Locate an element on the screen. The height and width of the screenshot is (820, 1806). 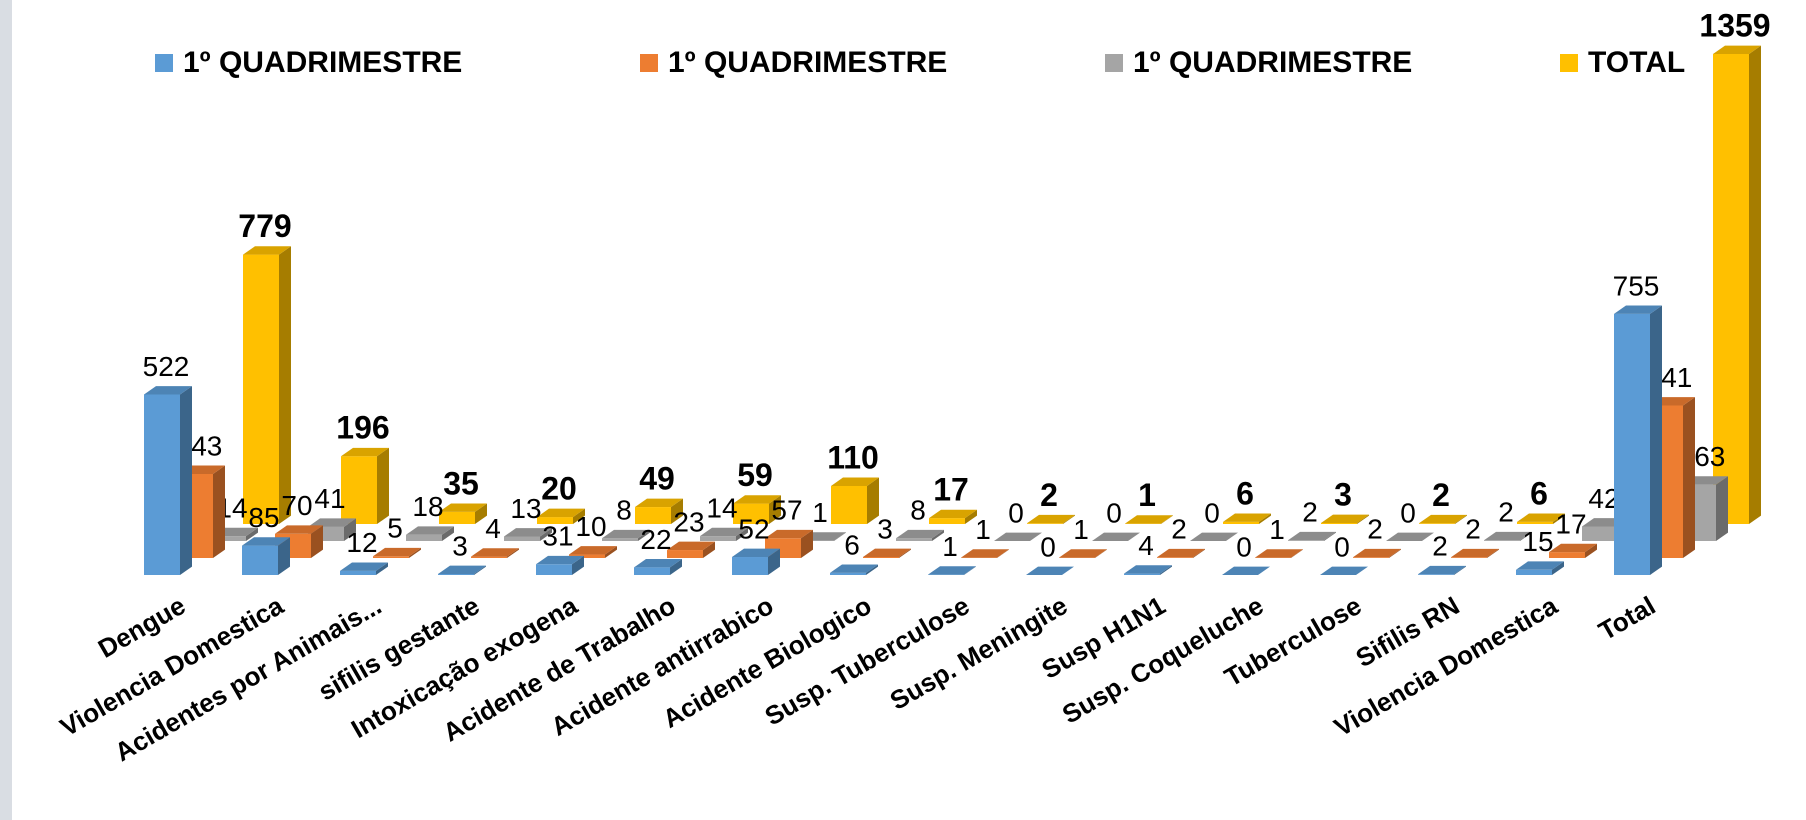
data-label: 6 is located at coordinates (852, 544).